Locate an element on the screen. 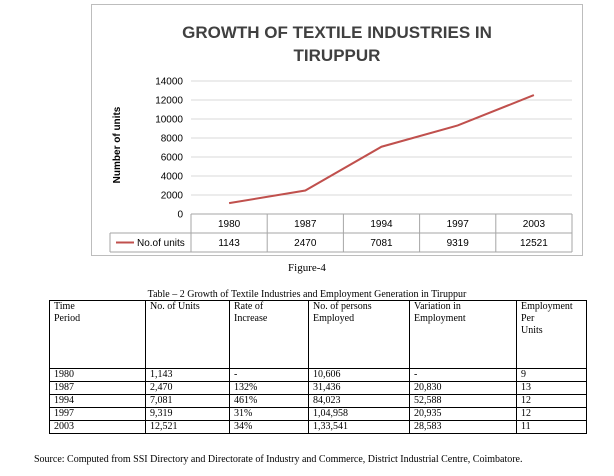 Image resolution: width=614 pixels, height=476 pixels. table-cell: 9,319 is located at coordinates (187, 414).